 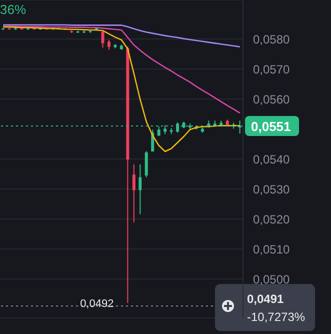 I want to click on y-tick-label: 0,0560, so click(x=271, y=99).